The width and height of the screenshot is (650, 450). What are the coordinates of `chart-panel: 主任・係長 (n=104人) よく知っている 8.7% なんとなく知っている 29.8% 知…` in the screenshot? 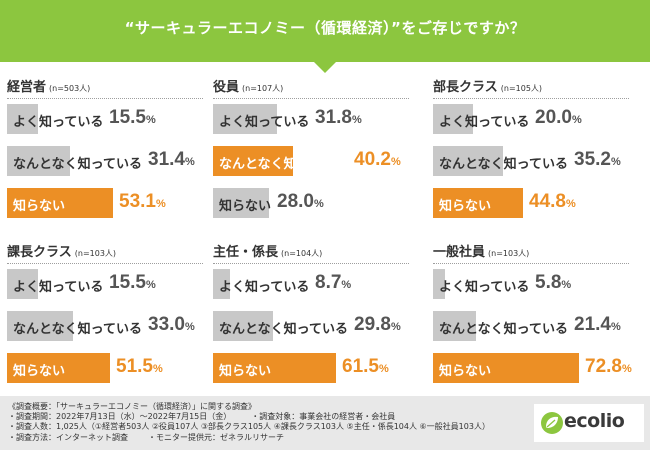 It's located at (318, 321).